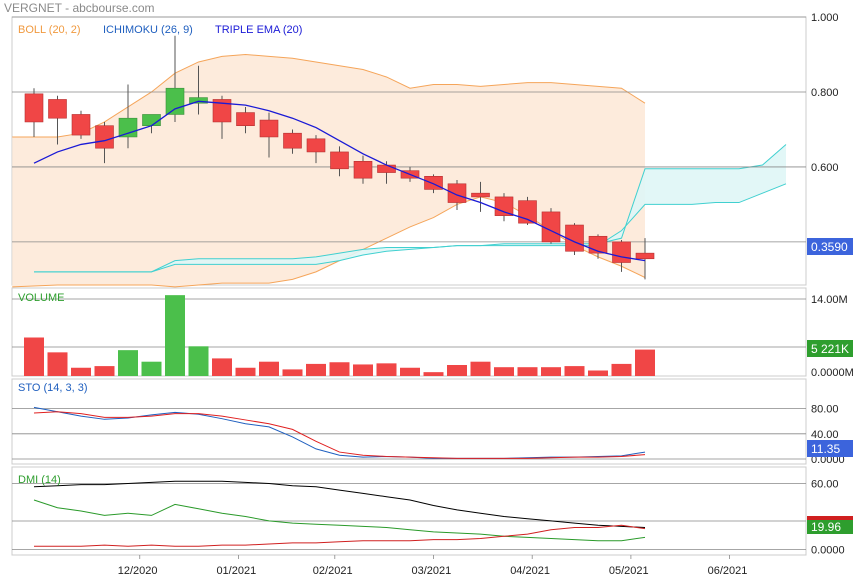 The height and width of the screenshot is (580, 855). What do you see at coordinates (825, 449) in the screenshot?
I see `sto-last-label: 11.35` at bounding box center [825, 449].